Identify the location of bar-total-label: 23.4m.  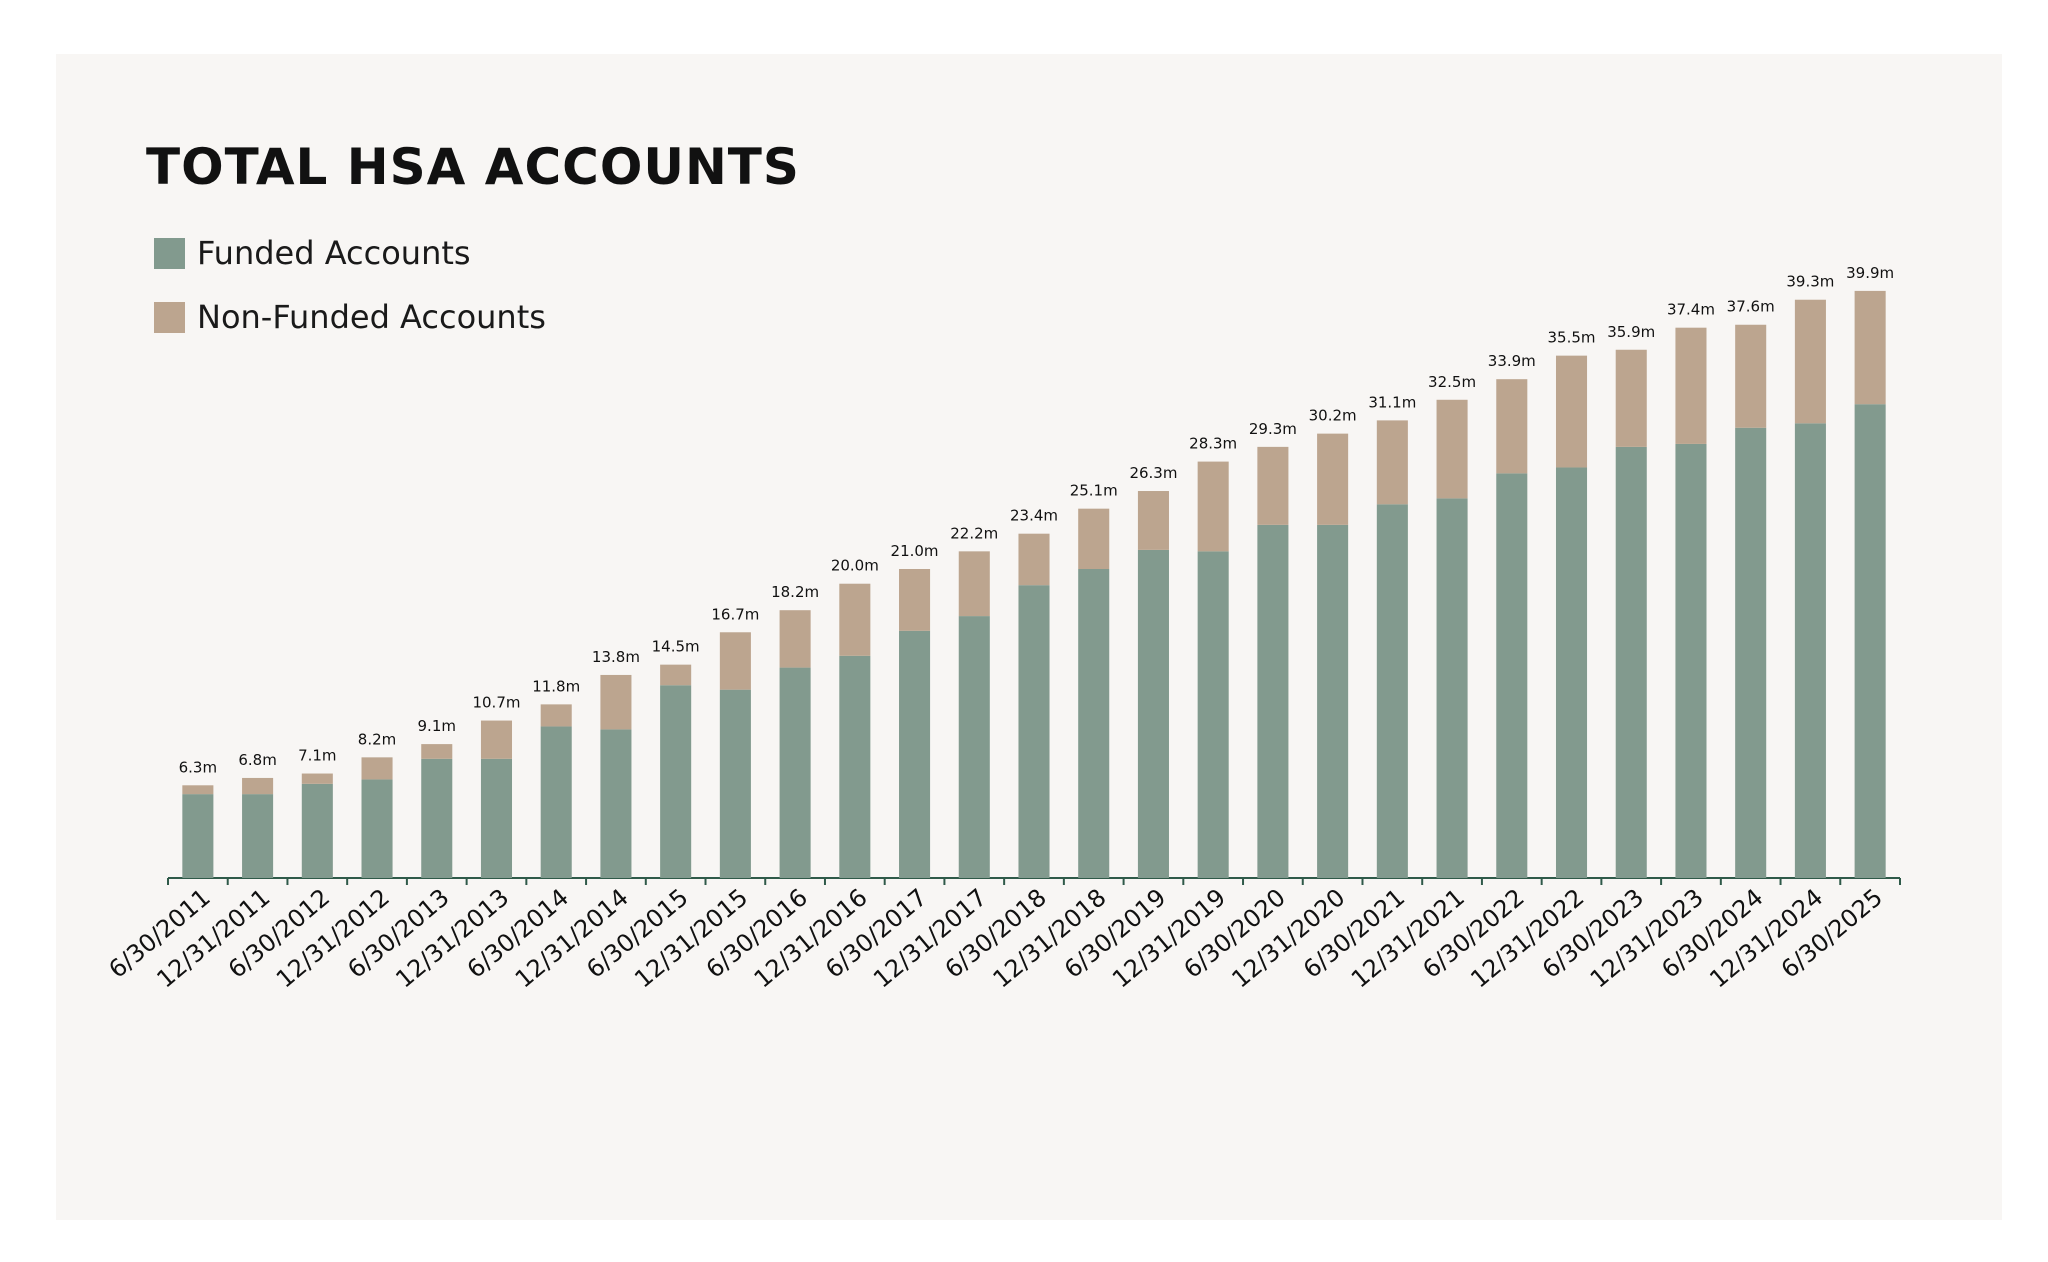
(1034, 516).